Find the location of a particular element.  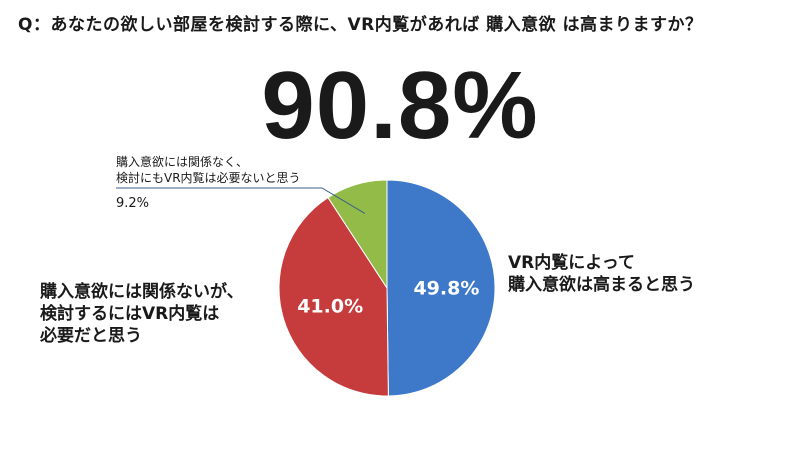

slice-label-unnecessary-line1: 購入意欲には関係なく、 is located at coordinates (182, 162).